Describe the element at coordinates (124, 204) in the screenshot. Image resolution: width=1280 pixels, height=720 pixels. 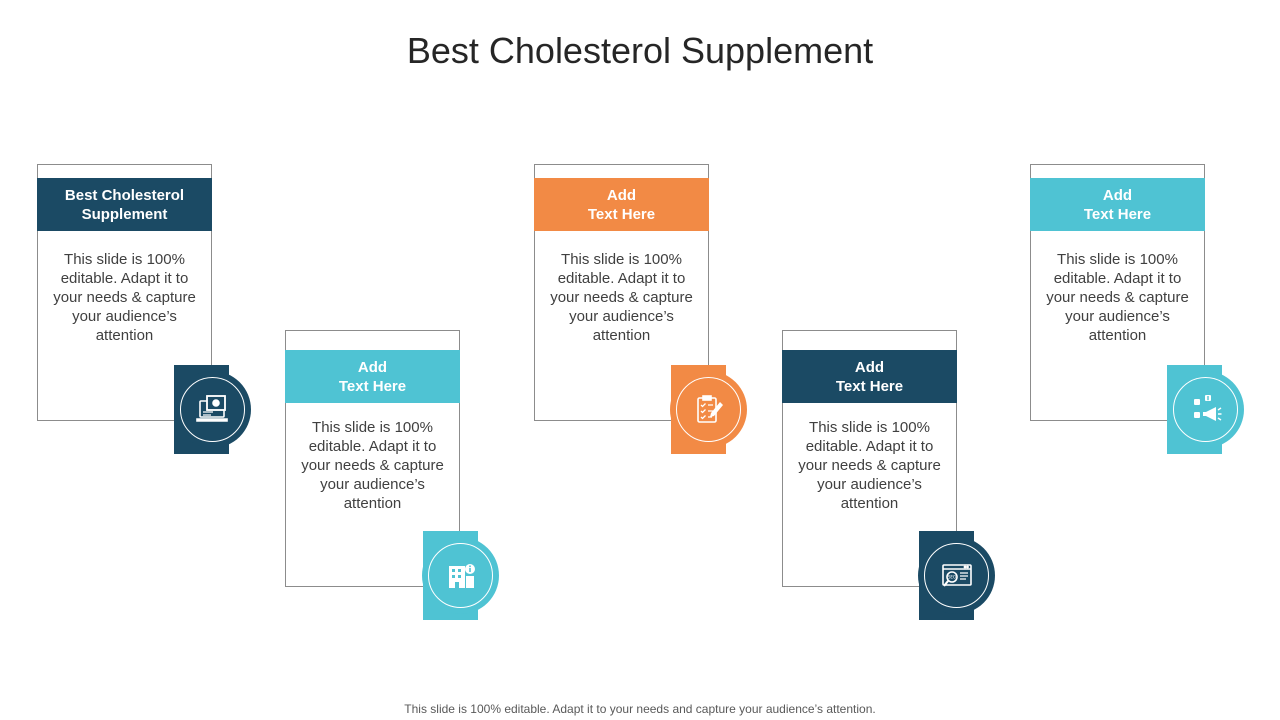
I see `card-header: Best Cholesterol Supplement` at that location.